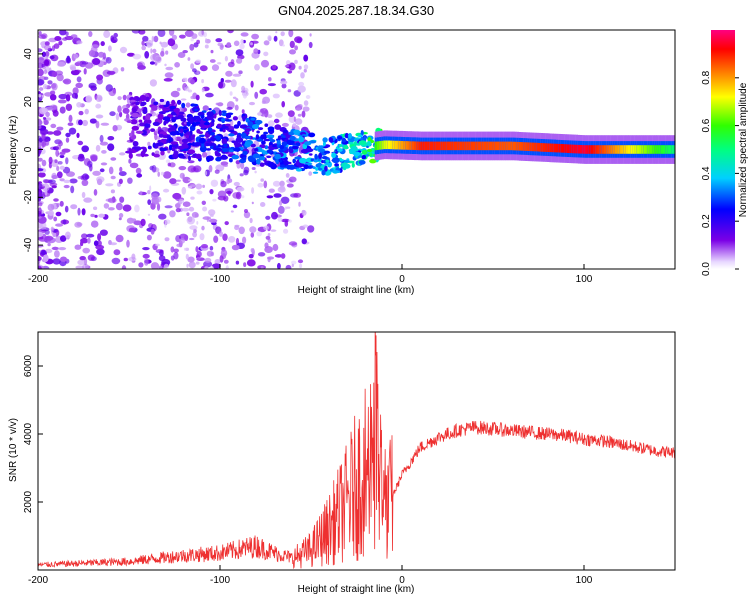 The width and height of the screenshot is (750, 600). Describe the element at coordinates (28, 365) in the screenshot. I see `snr-y-tick-label: 6000` at that location.